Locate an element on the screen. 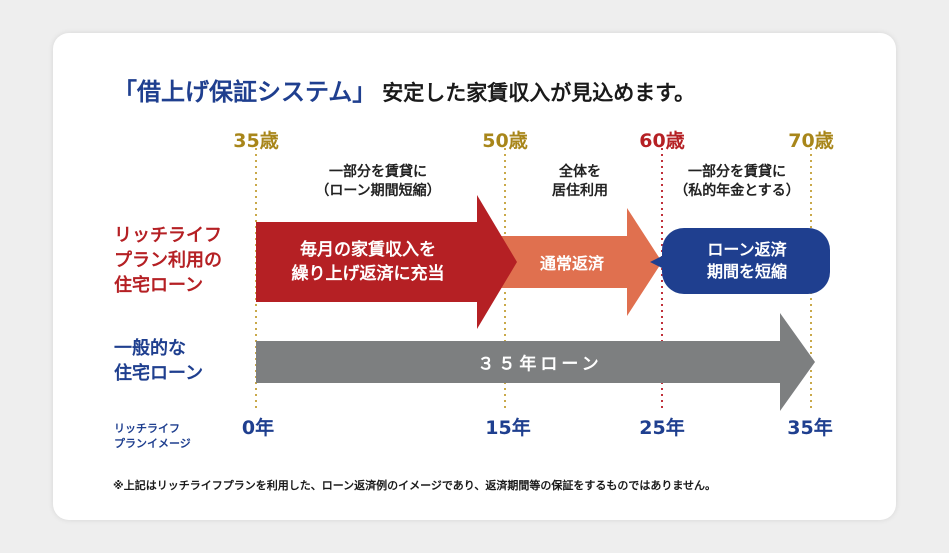 The width and height of the screenshot is (949, 553). note-partial-pension: 一部分を賃貸に （私的年金とする） is located at coordinates (737, 182).